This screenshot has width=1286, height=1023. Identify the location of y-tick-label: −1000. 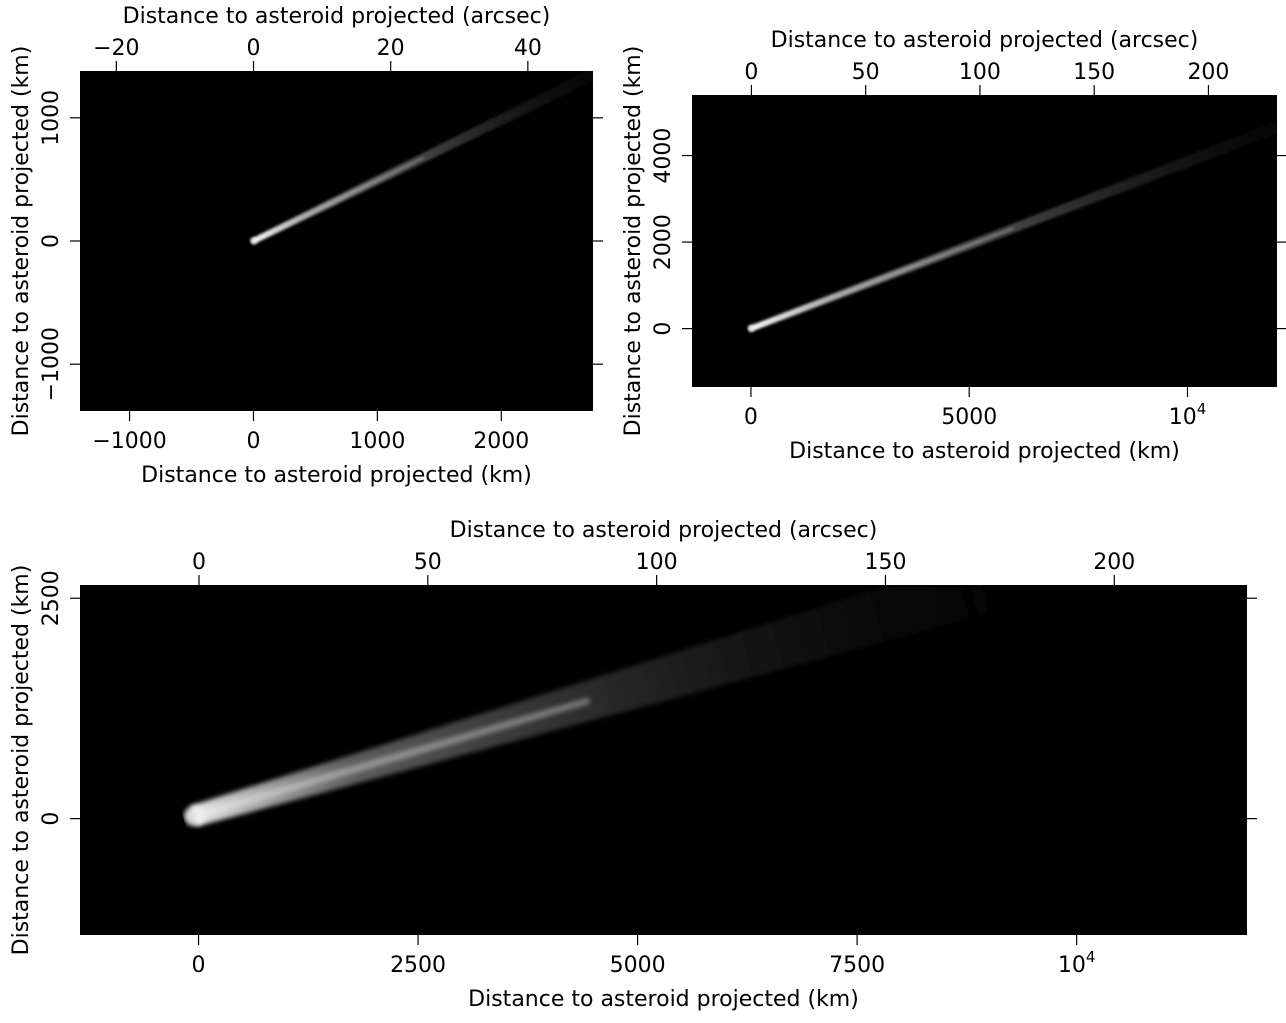
(51, 364).